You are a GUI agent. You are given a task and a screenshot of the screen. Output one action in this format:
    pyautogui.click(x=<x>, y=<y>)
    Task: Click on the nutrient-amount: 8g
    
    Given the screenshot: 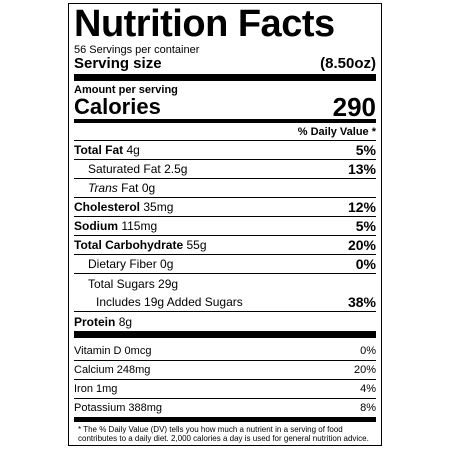 What is the action you would take?
    pyautogui.click(x=125, y=321)
    